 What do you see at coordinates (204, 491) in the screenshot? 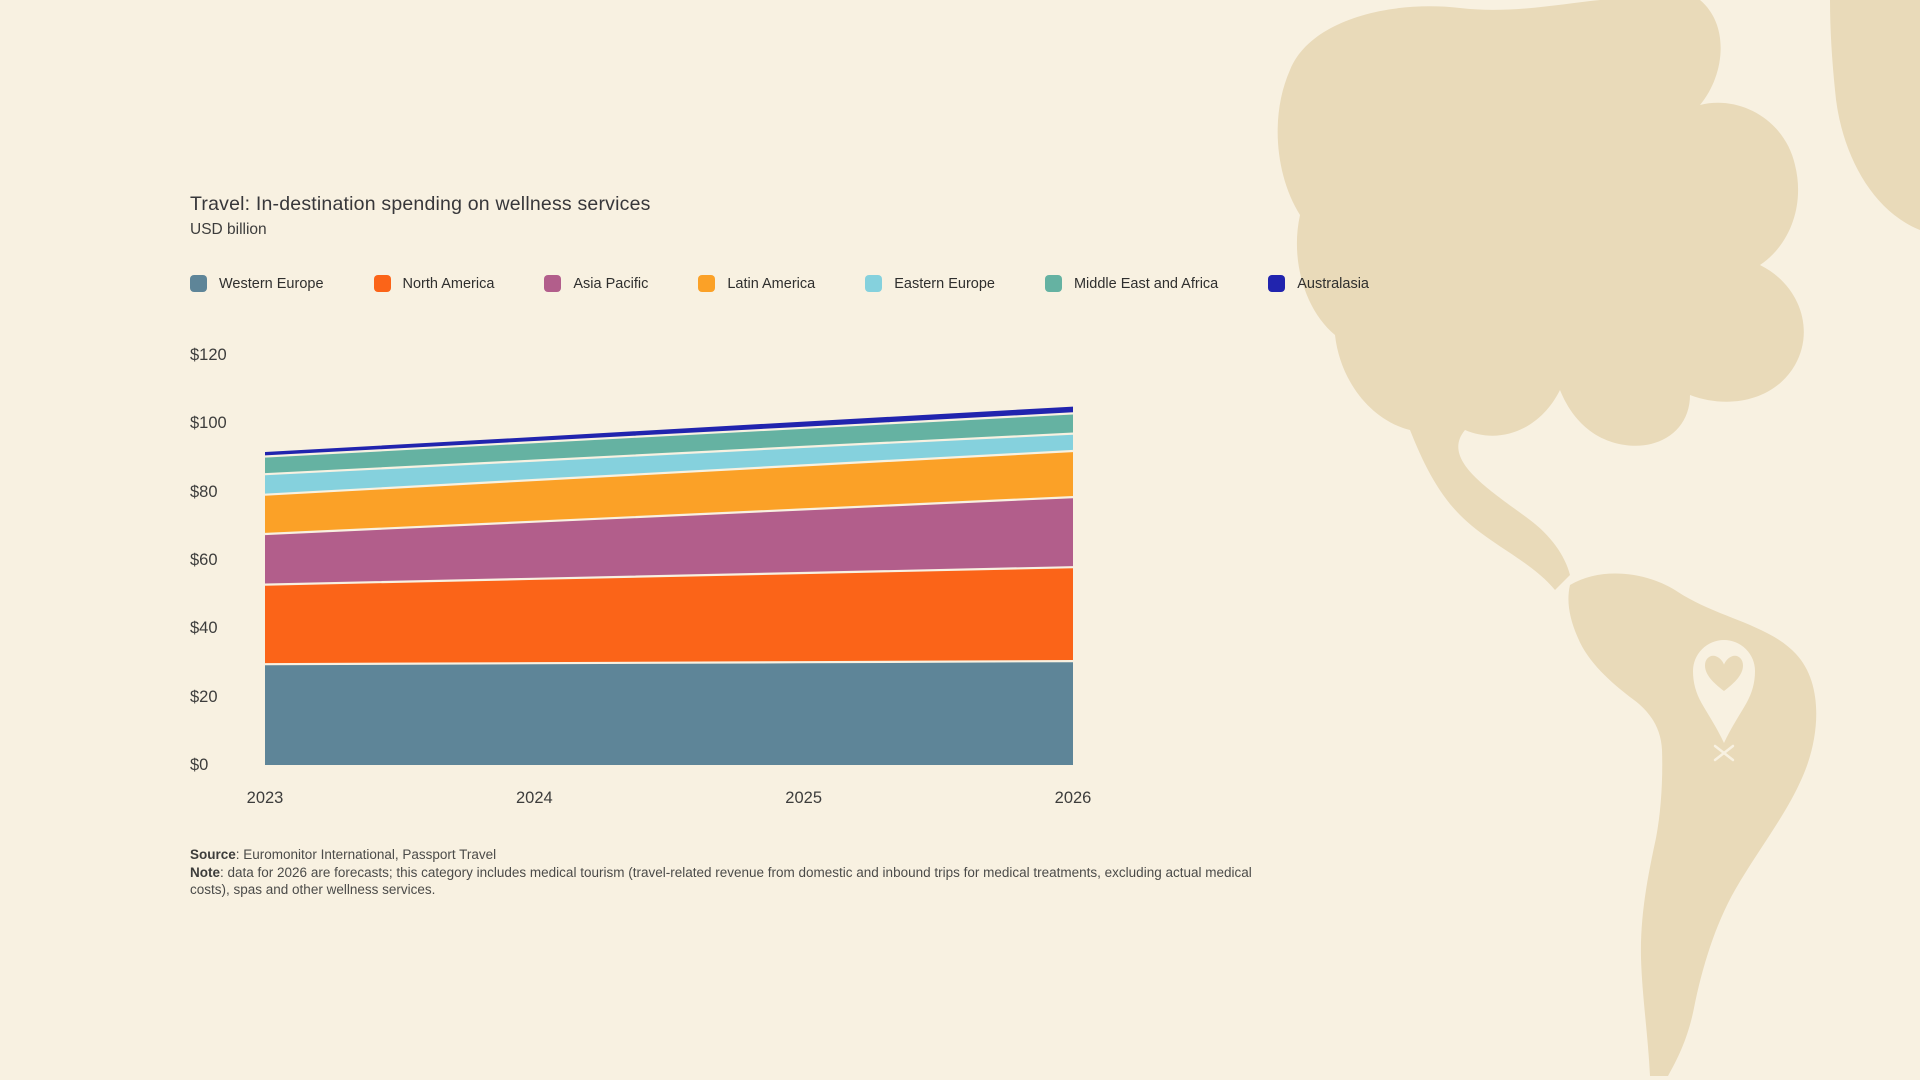
I see `y-tick-label: $80` at bounding box center [204, 491].